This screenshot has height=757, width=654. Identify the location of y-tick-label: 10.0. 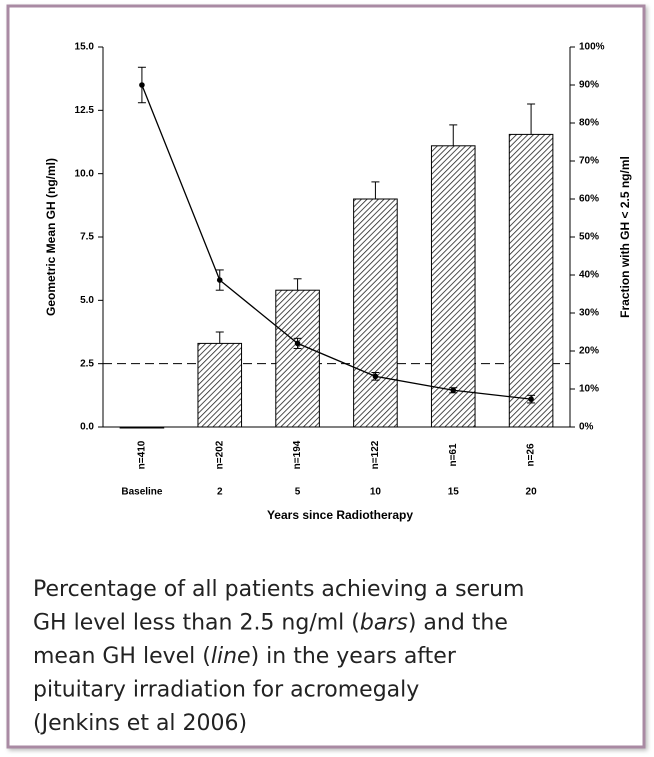
(85, 173).